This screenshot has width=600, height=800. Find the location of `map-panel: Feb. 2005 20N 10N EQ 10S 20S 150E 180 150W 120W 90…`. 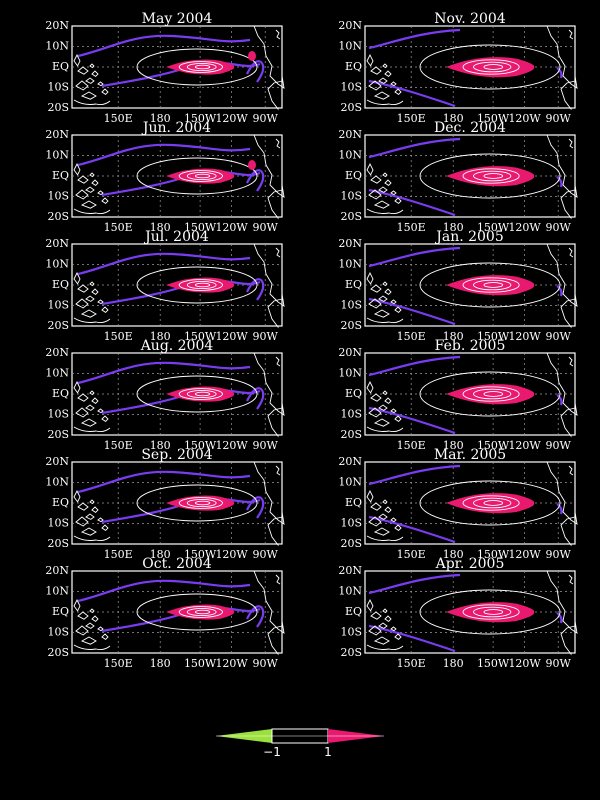

map-panel: Feb. 2005 20N 10N EQ 10S 20S 150E 180 150W 120W 90… is located at coordinates (458, 395).